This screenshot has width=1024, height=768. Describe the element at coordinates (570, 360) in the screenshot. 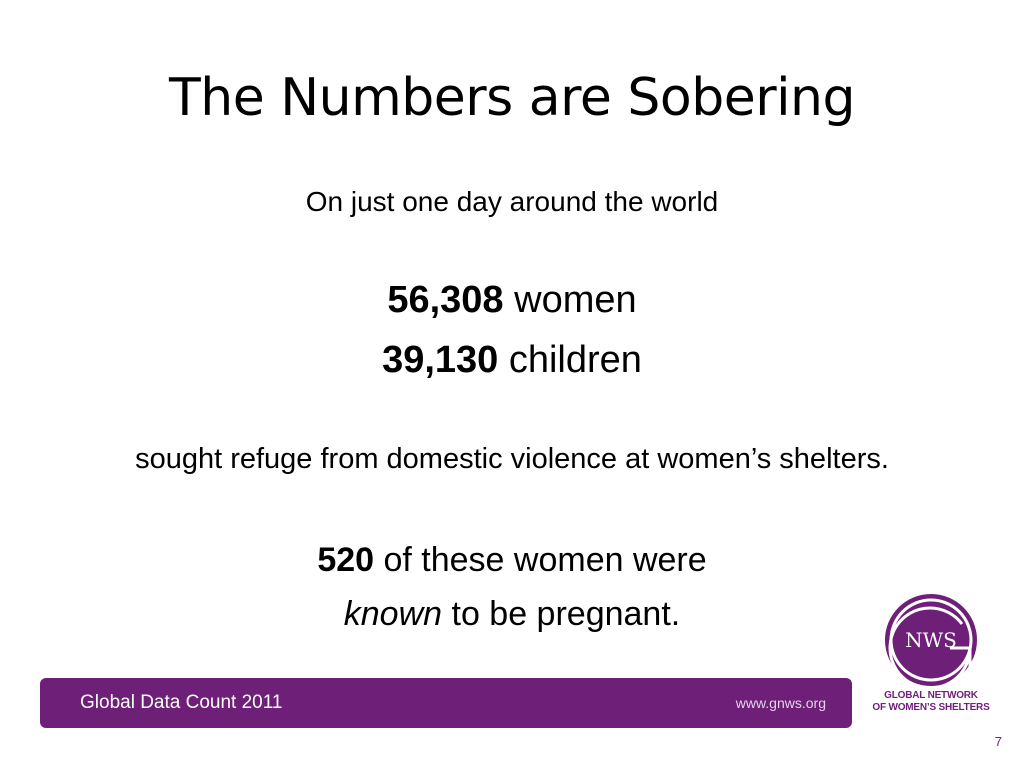

I see `stat-children-label: children` at that location.